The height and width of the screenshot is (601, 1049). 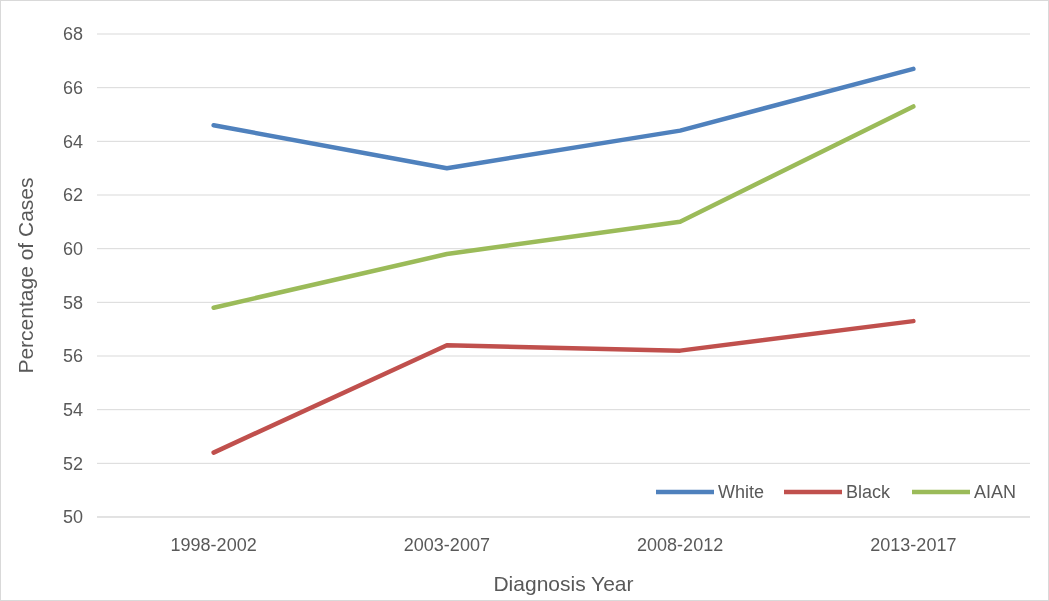 What do you see at coordinates (72, 409) in the screenshot?
I see `y-tick-label: 54` at bounding box center [72, 409].